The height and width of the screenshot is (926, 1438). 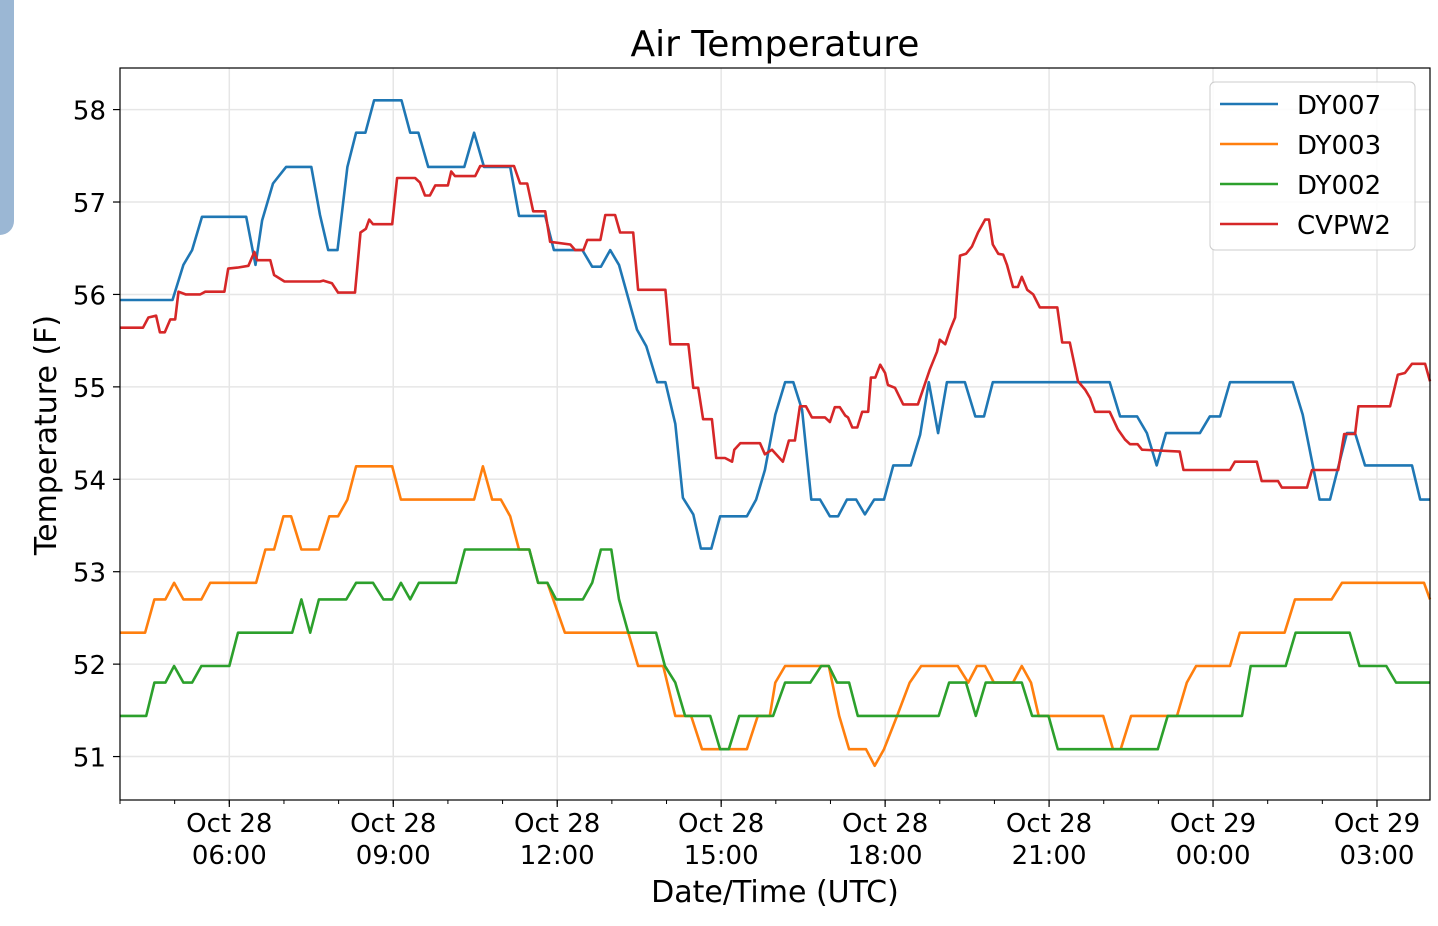 I want to click on x-tick-time-label: 06:00, so click(x=229, y=856).